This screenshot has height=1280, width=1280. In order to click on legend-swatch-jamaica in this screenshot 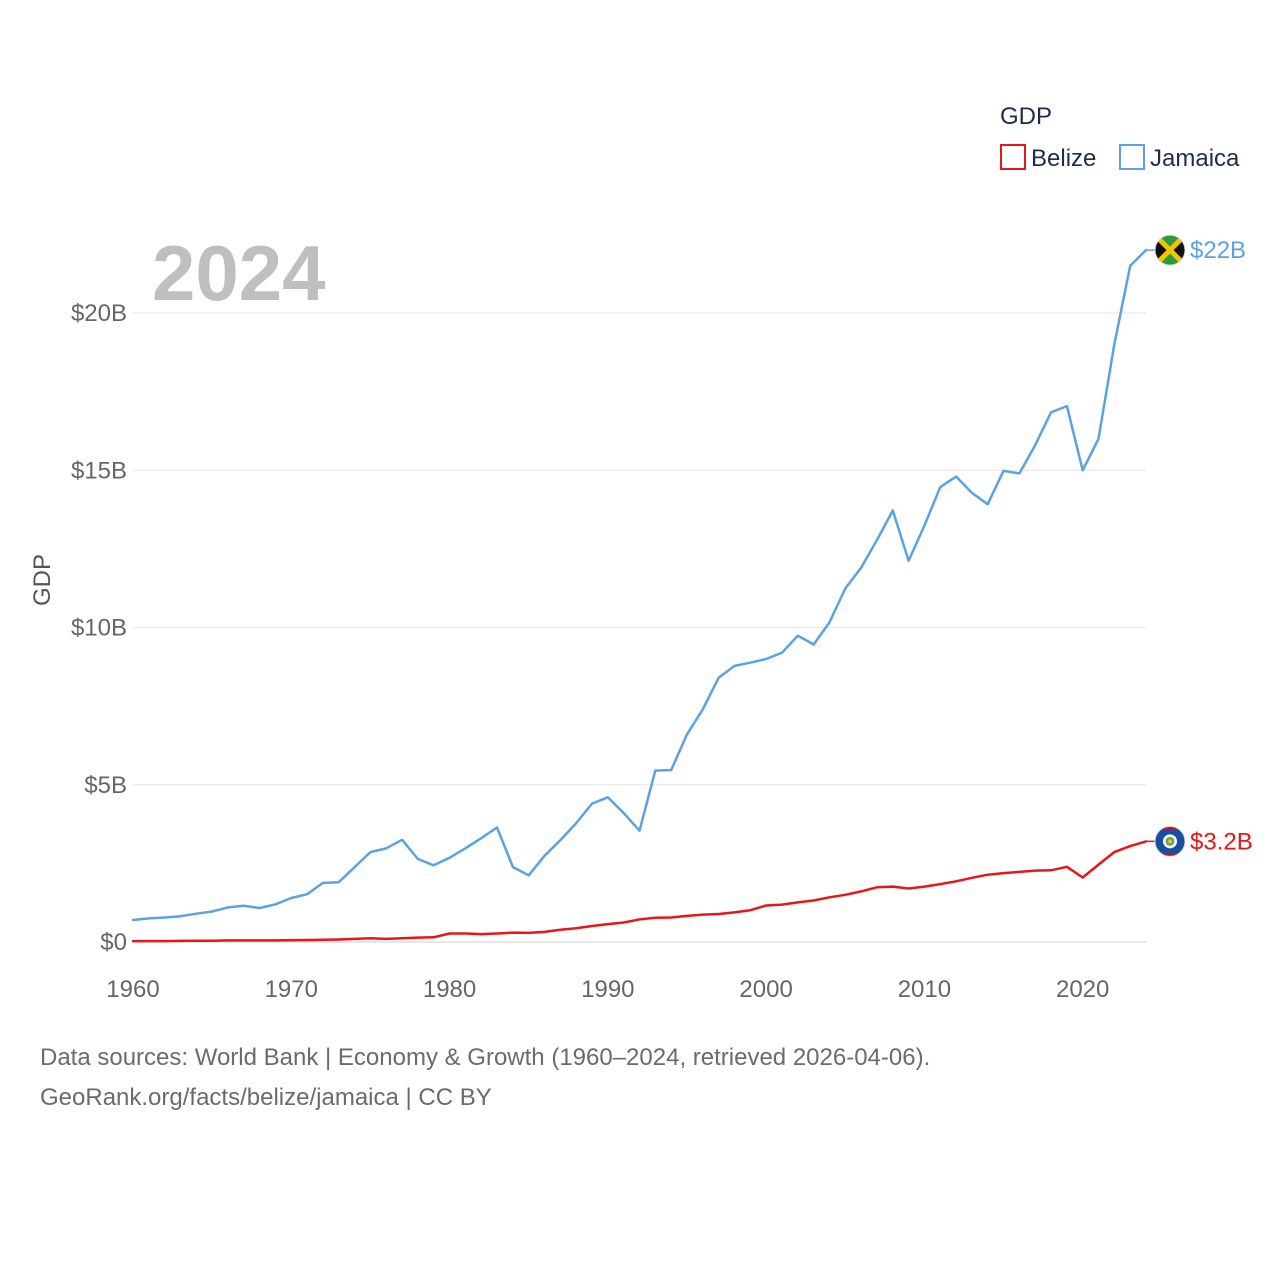, I will do `click(1132, 157)`.